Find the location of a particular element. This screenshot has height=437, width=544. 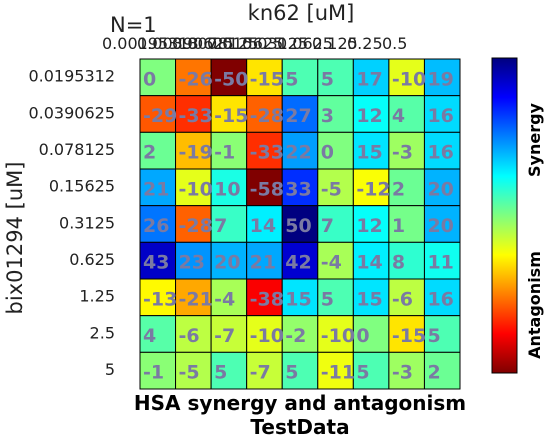

colorbar is located at coordinates (504, 215).